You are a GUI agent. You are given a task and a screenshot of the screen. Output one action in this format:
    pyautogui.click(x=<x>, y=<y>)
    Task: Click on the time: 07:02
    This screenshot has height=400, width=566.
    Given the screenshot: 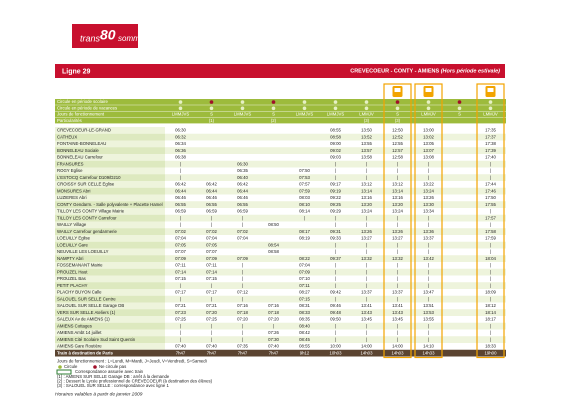 What is the action you would take?
    pyautogui.click(x=211, y=231)
    